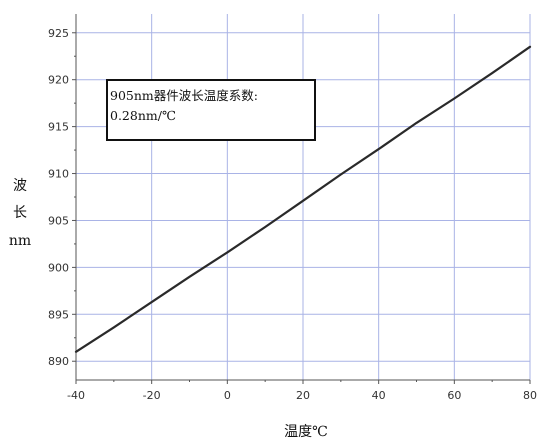  I want to click on annotation-line-2: 0.28nm/℃, so click(143, 115).